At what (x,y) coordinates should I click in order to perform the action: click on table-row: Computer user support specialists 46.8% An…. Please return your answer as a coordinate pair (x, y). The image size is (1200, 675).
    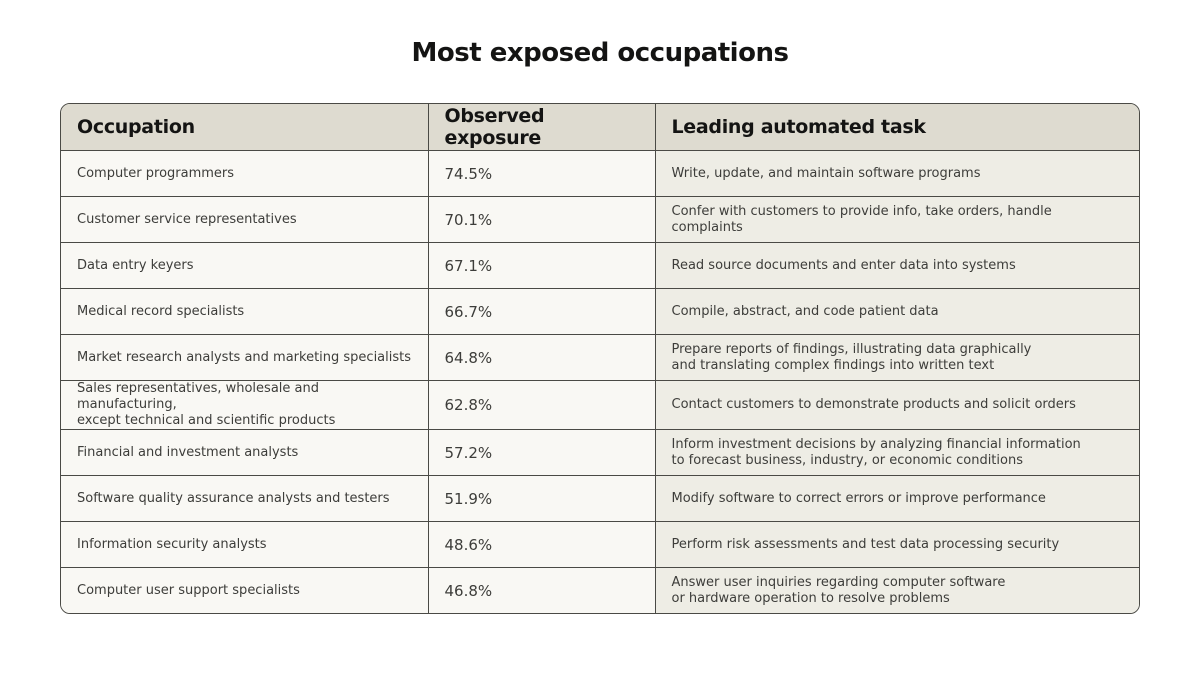
    Looking at the image, I should click on (600, 590).